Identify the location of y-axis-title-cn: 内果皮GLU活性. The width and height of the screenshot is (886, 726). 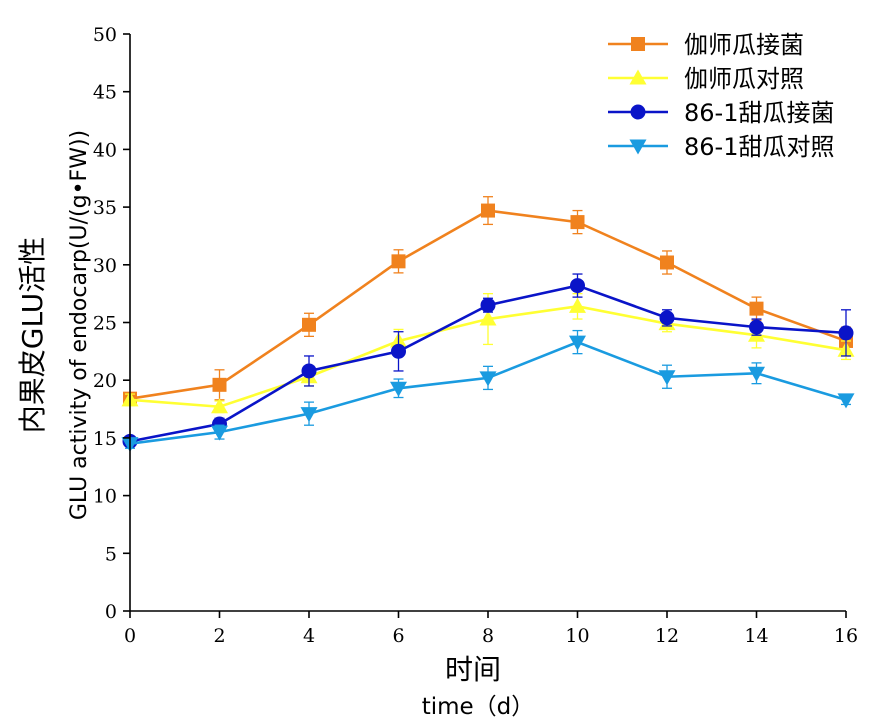
(32, 335).